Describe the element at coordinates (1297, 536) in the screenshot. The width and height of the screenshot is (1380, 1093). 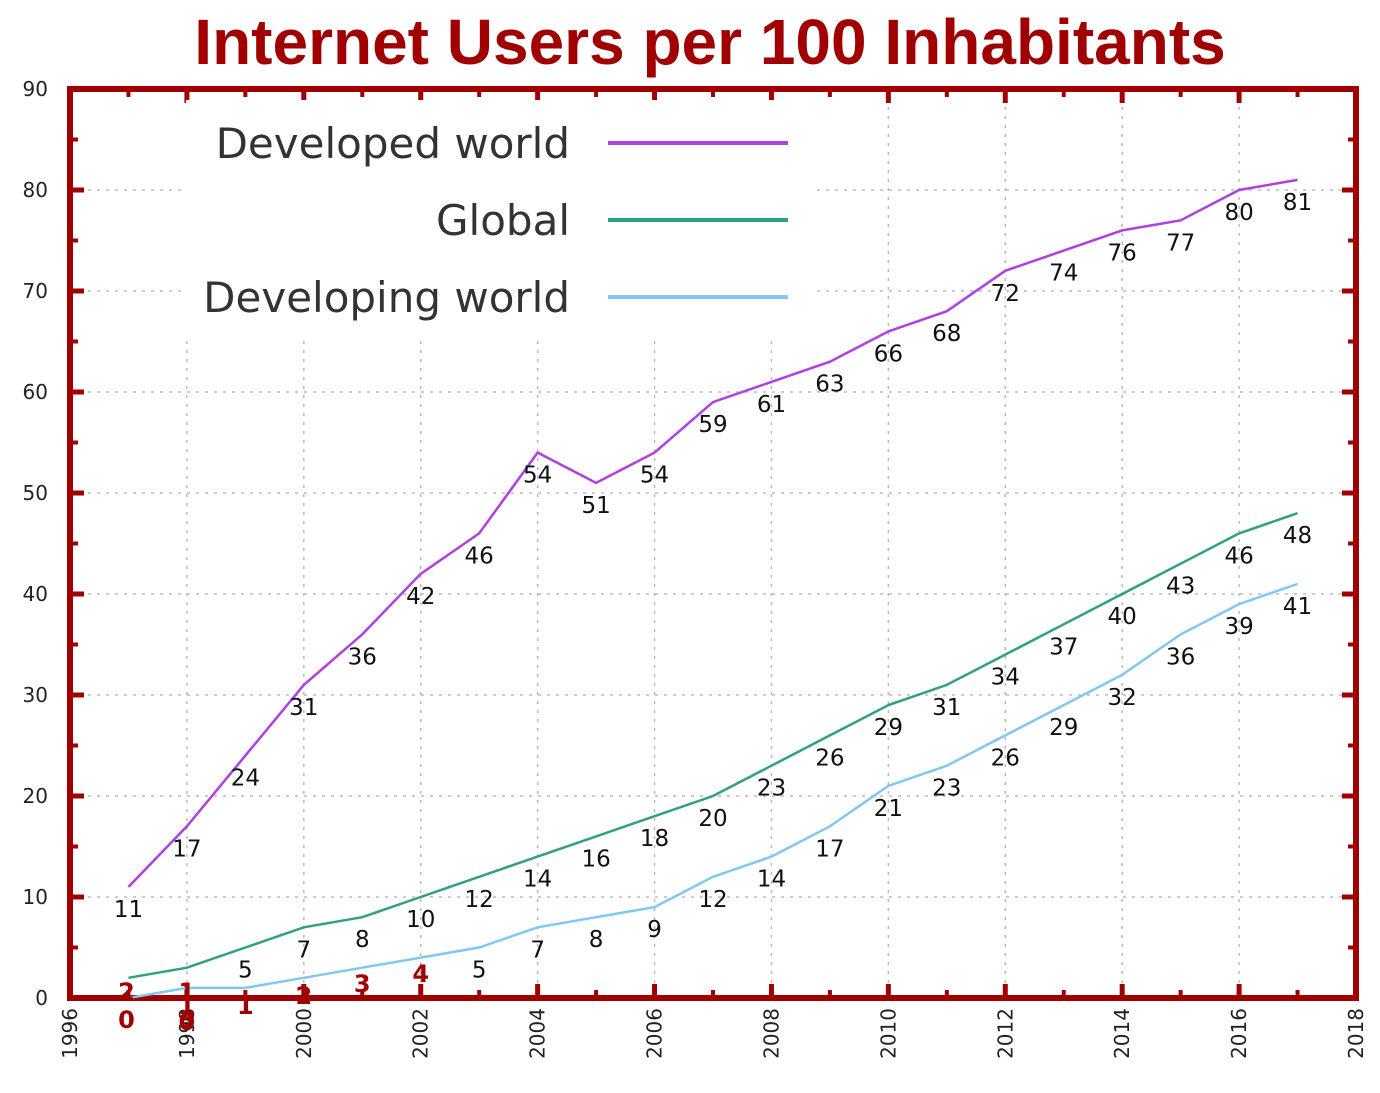
I see `data-label: 48` at that location.